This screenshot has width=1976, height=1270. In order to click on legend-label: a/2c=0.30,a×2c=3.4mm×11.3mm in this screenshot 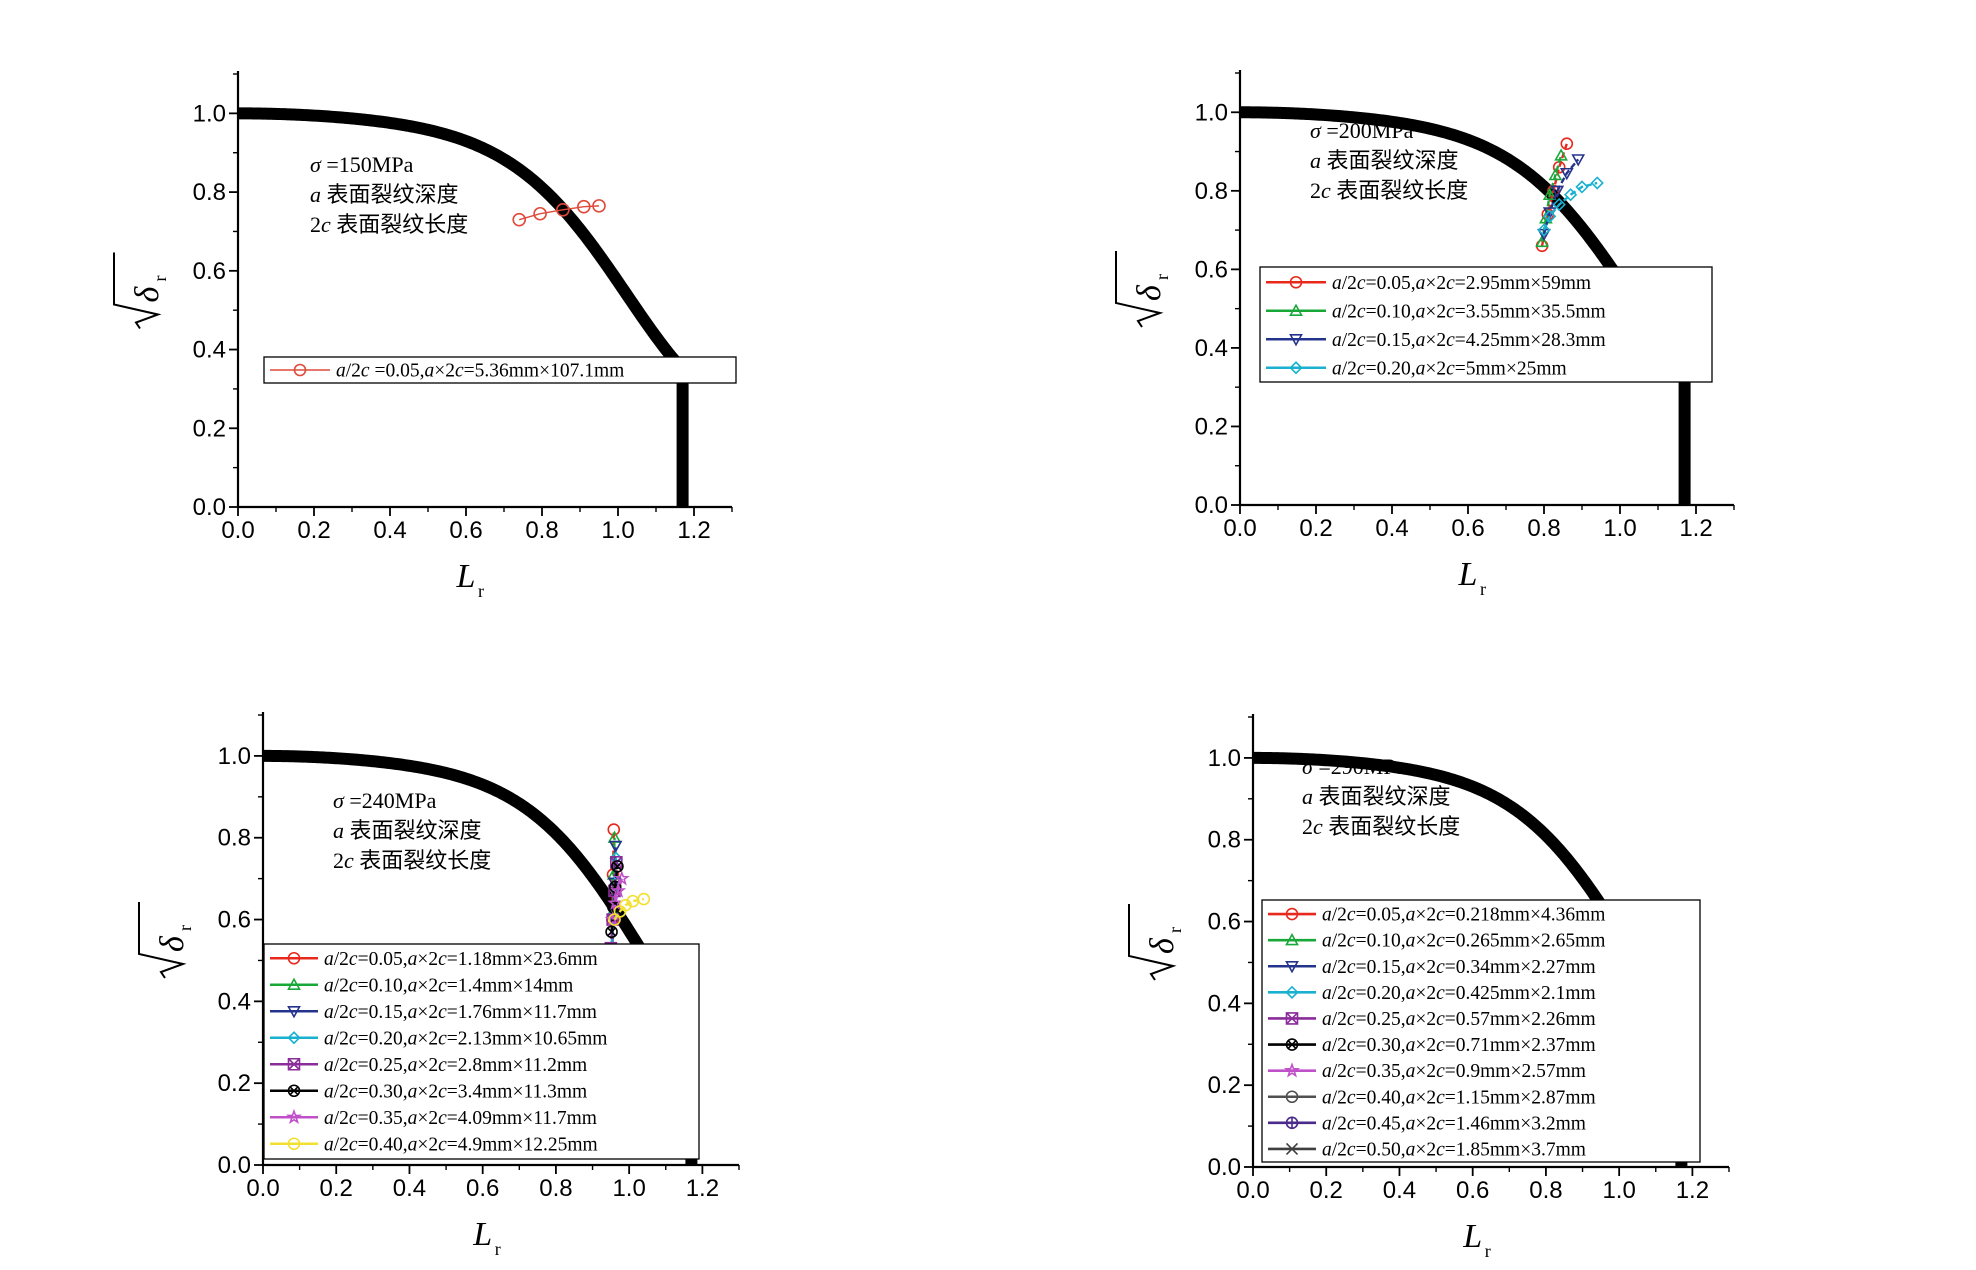, I will do `click(455, 1091)`.